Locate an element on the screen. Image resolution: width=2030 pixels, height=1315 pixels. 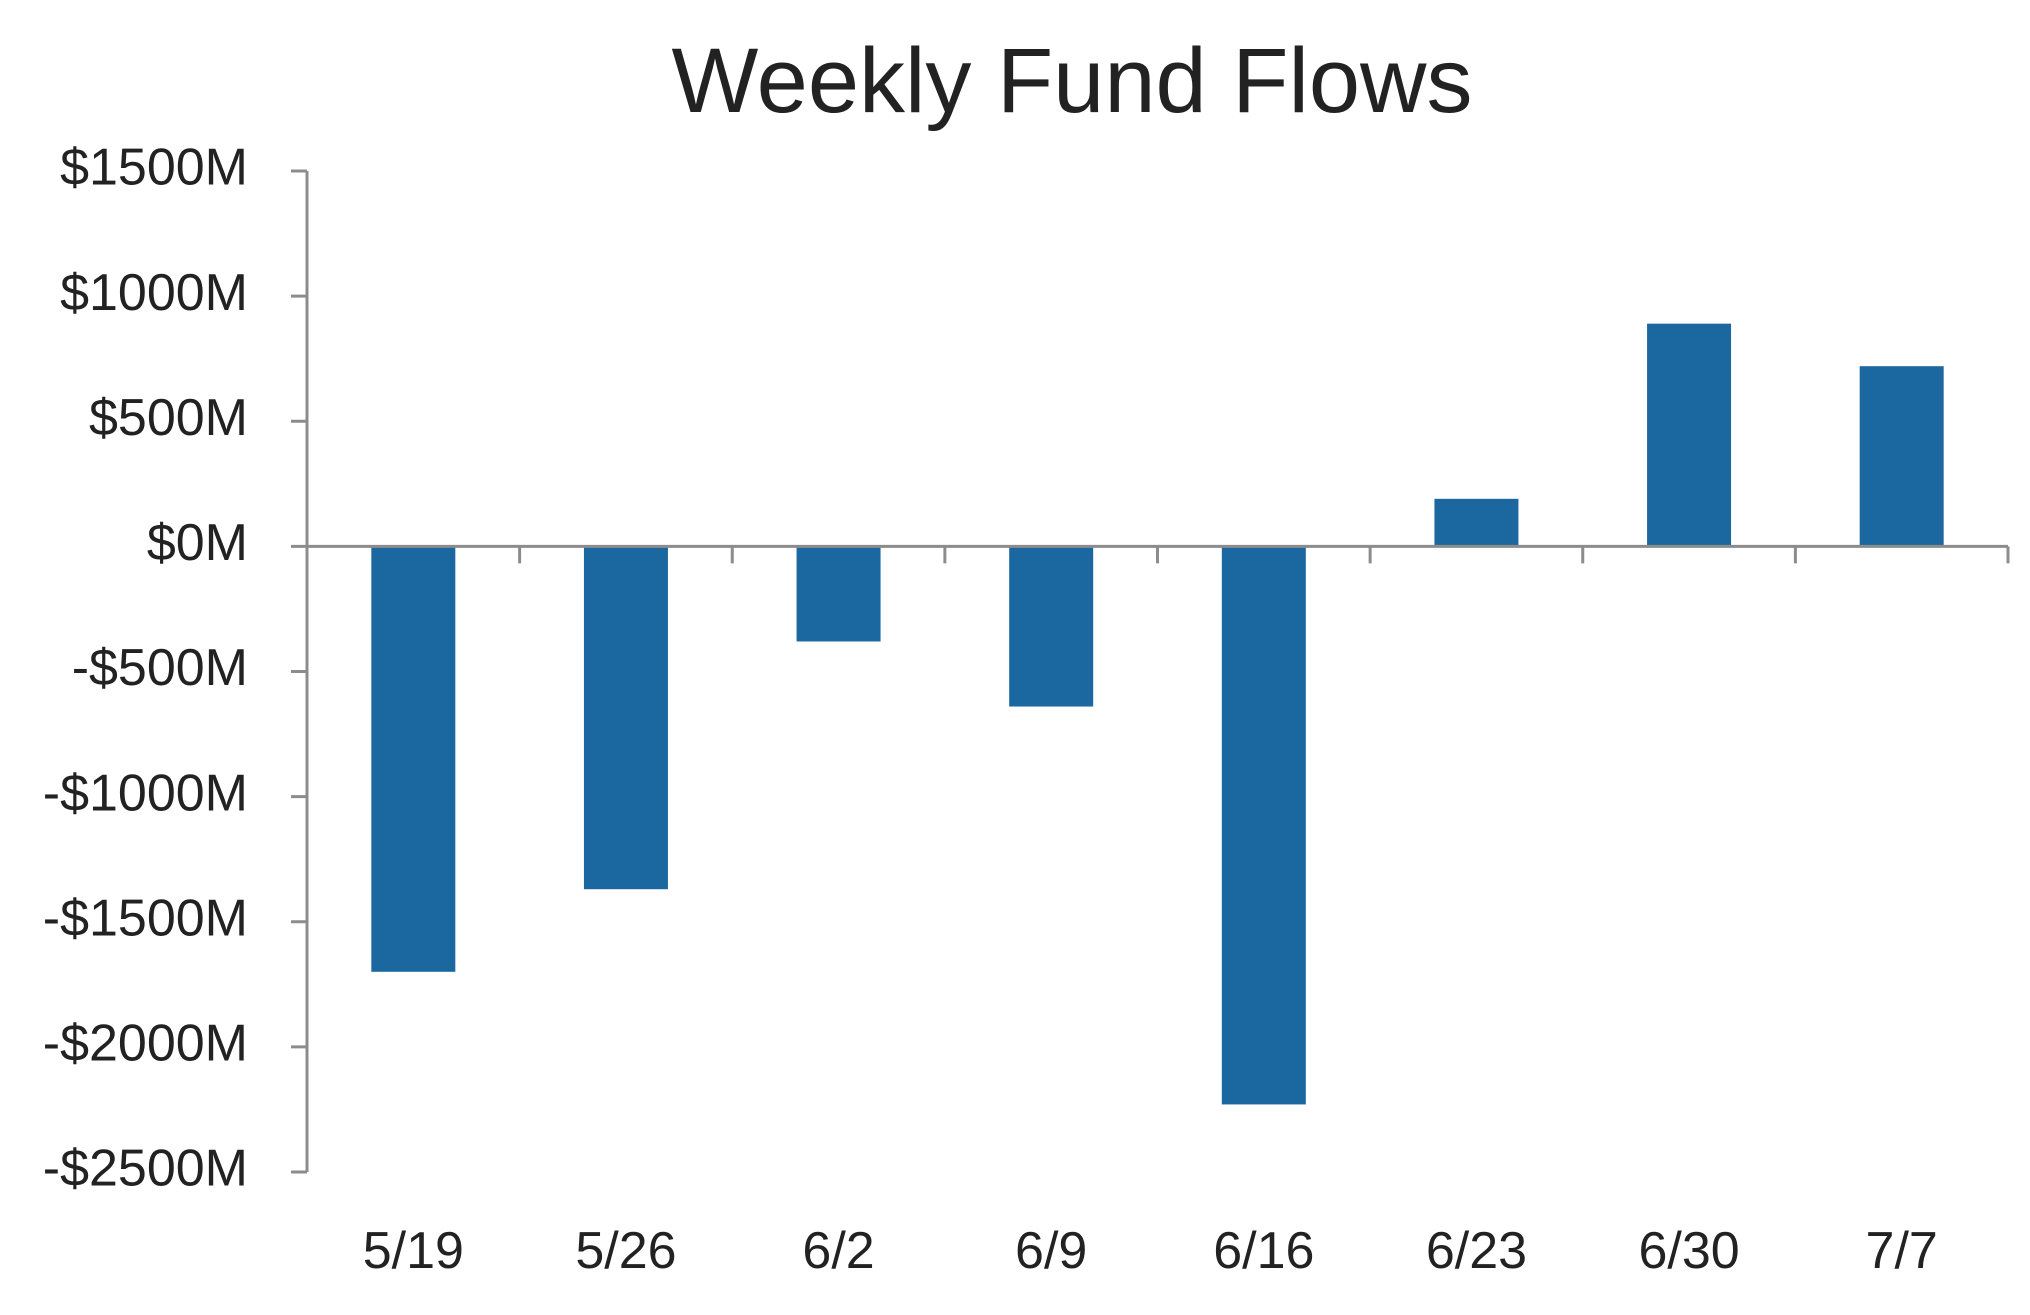
y-tick-label: -$2500M is located at coordinates (145, 1169).